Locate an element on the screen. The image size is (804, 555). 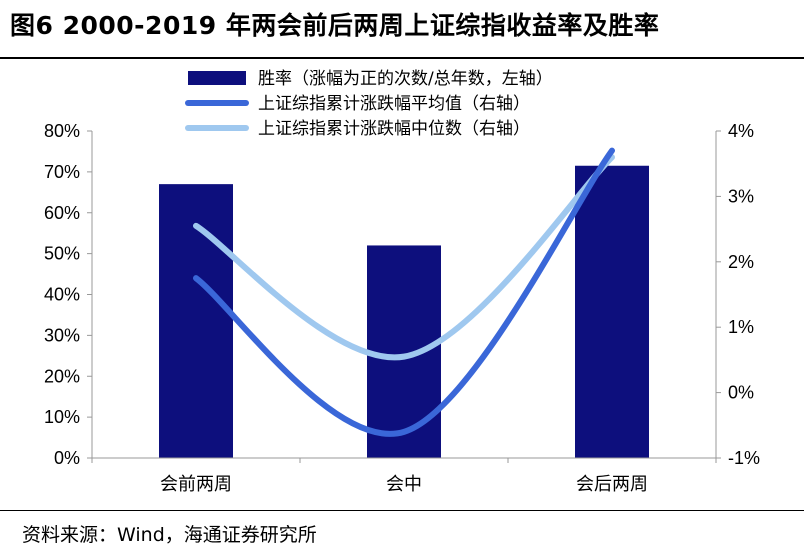
left-tick-label: 40% is located at coordinates (62, 295).